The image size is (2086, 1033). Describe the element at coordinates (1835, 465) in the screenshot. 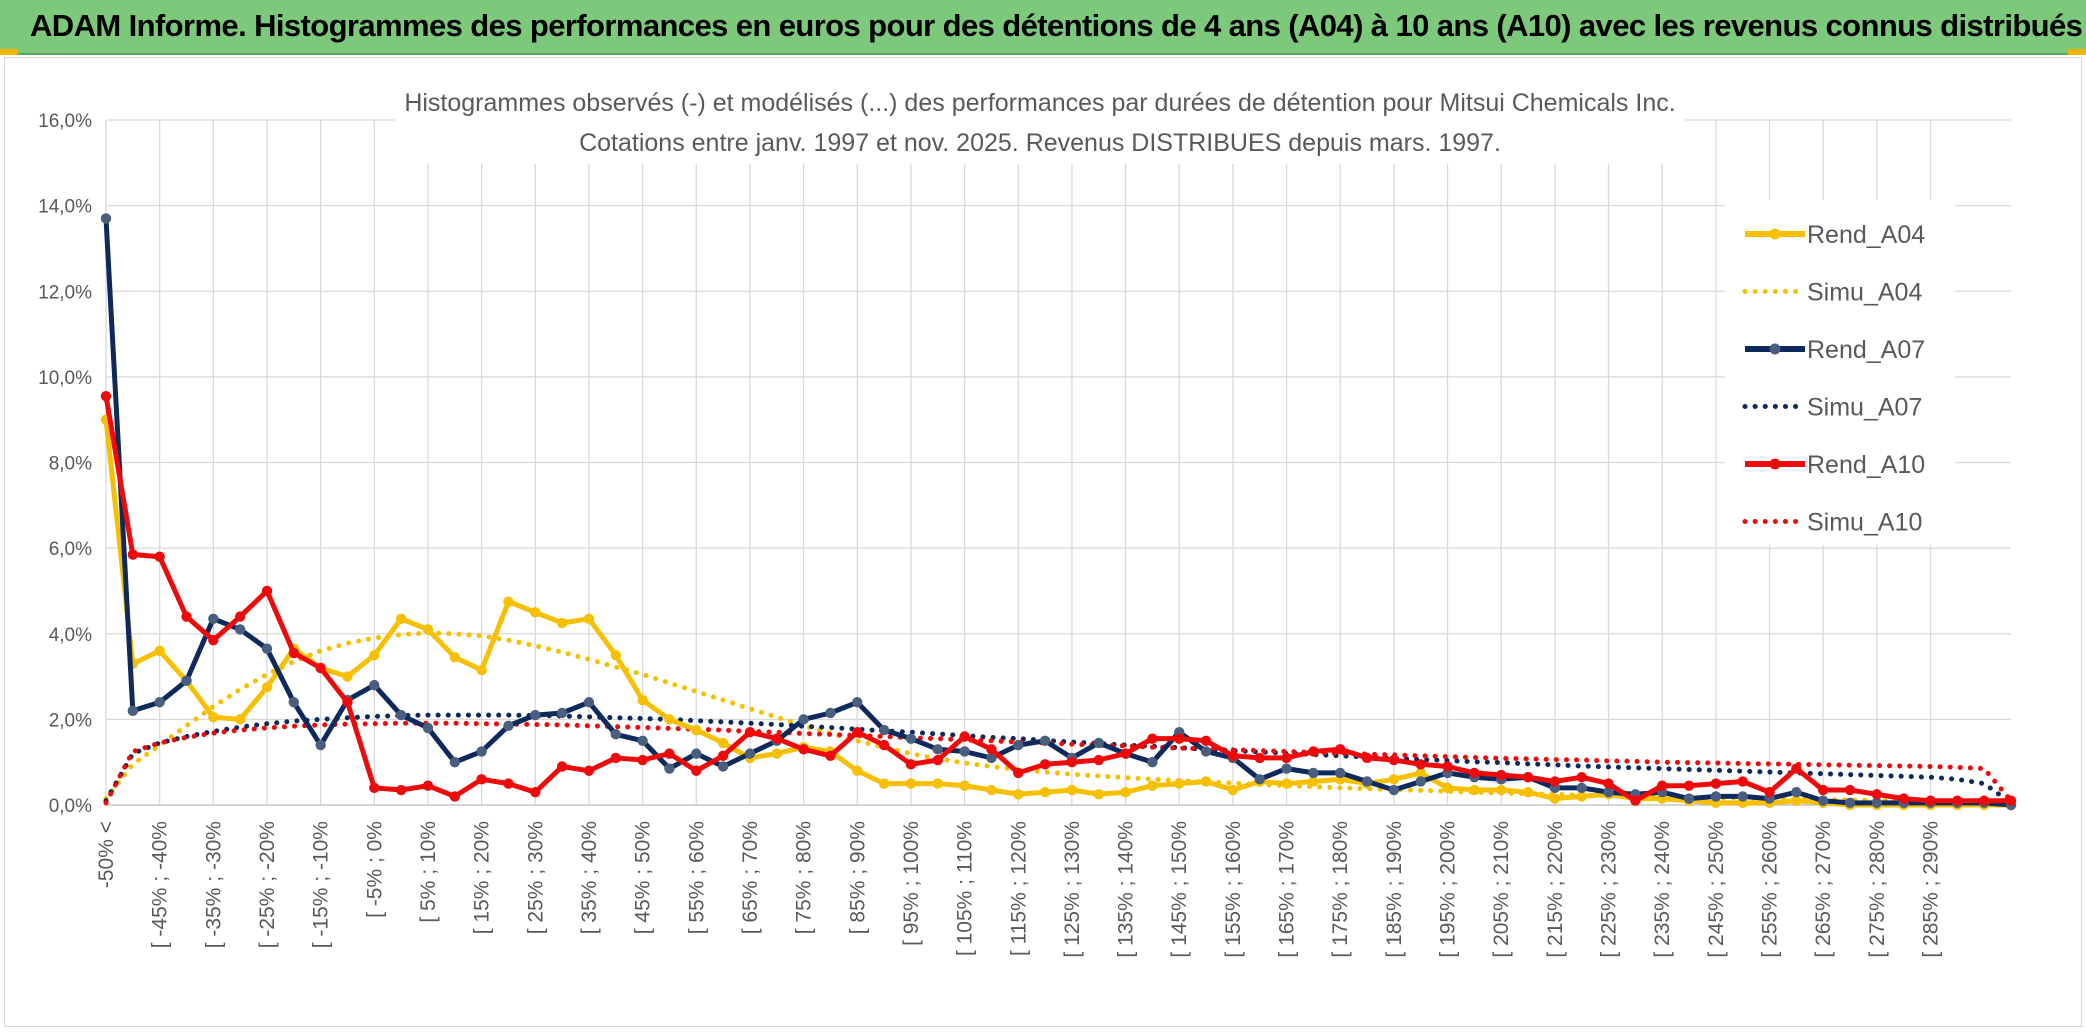

I see `legend-item-rend-a10: Rend_A10` at that location.